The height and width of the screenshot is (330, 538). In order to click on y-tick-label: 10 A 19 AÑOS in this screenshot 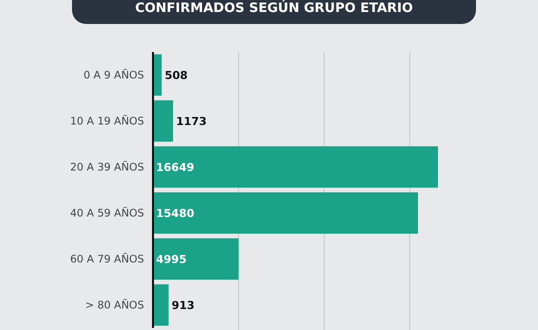, I will do `click(107, 121)`.